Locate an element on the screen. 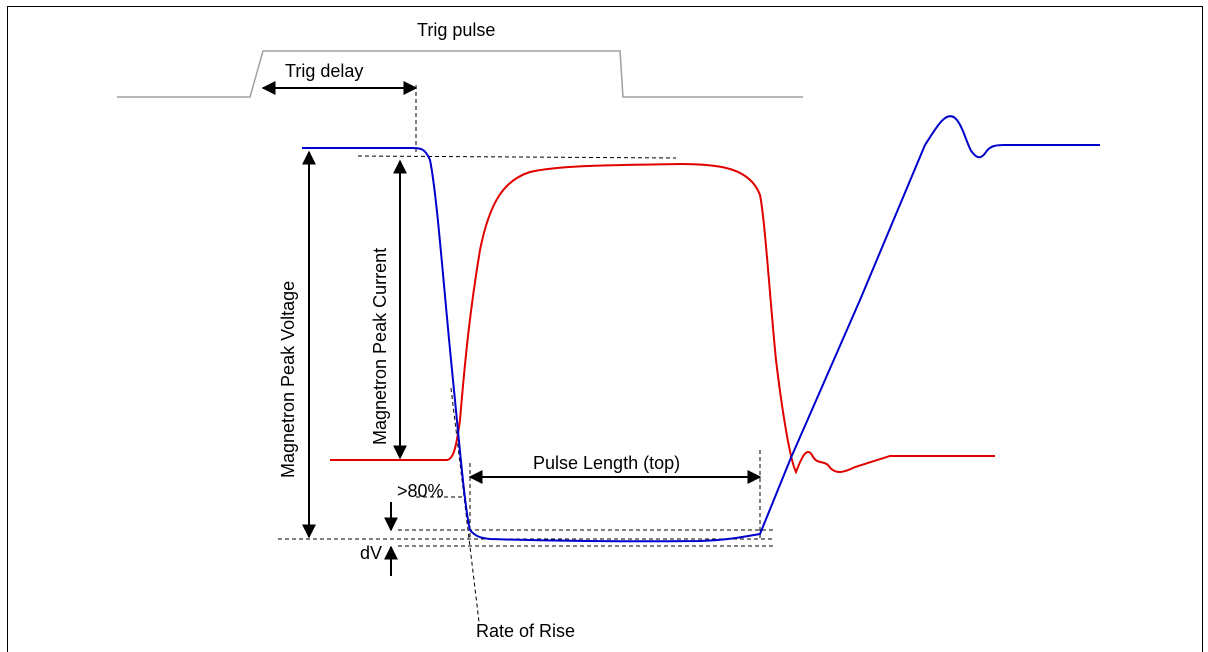  peak-voltage-reference-line is located at coordinates (517, 157).